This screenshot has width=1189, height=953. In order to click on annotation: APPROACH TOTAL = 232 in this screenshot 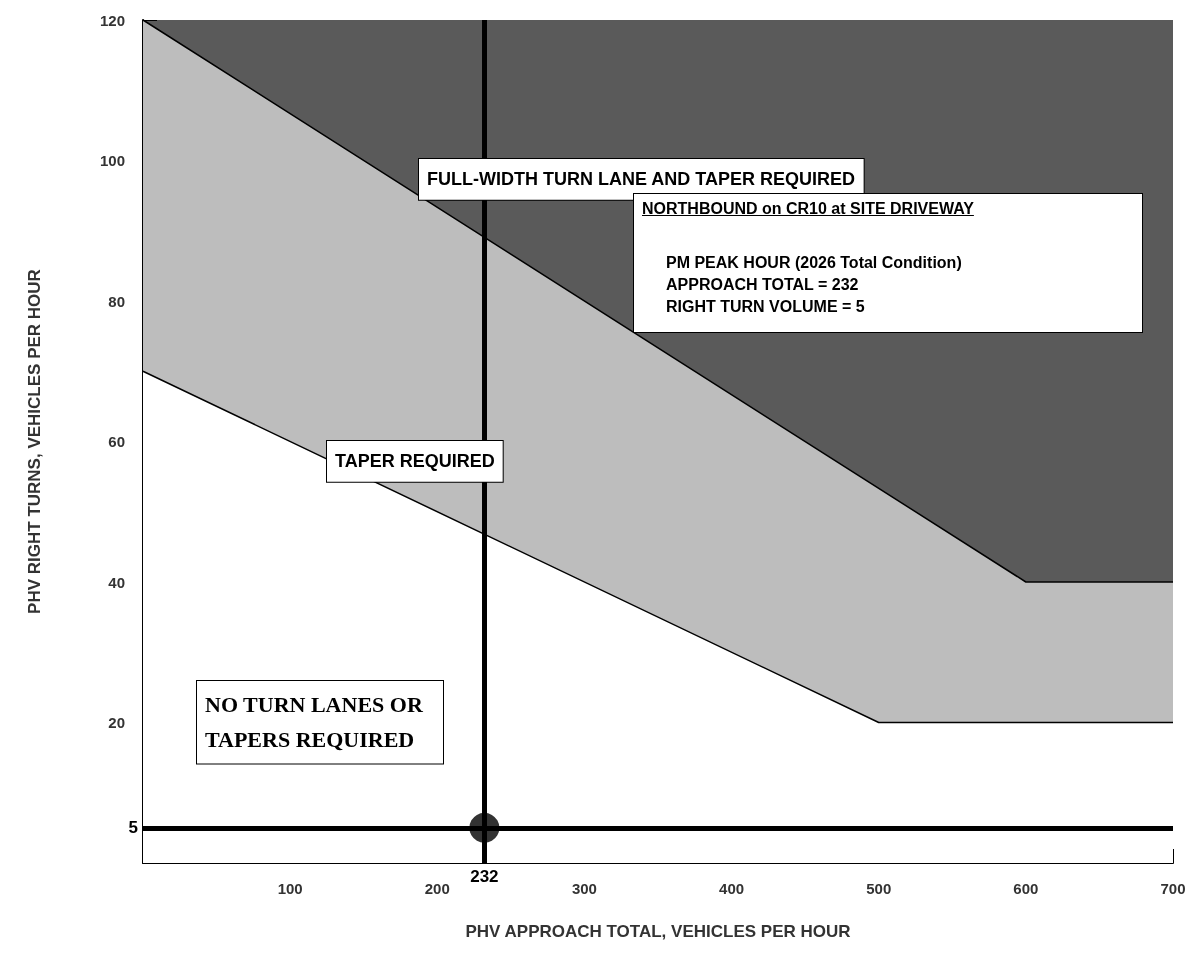, I will do `click(763, 285)`.